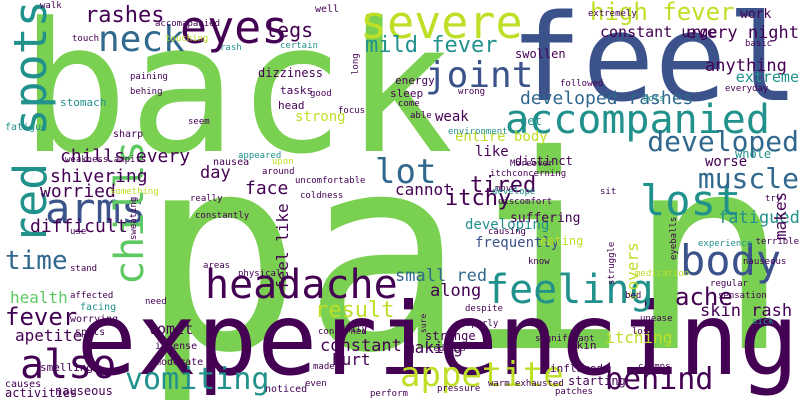 Image resolution: width=800 pixels, height=400 pixels. What do you see at coordinates (134, 192) in the screenshot?
I see `word: something` at bounding box center [134, 192].